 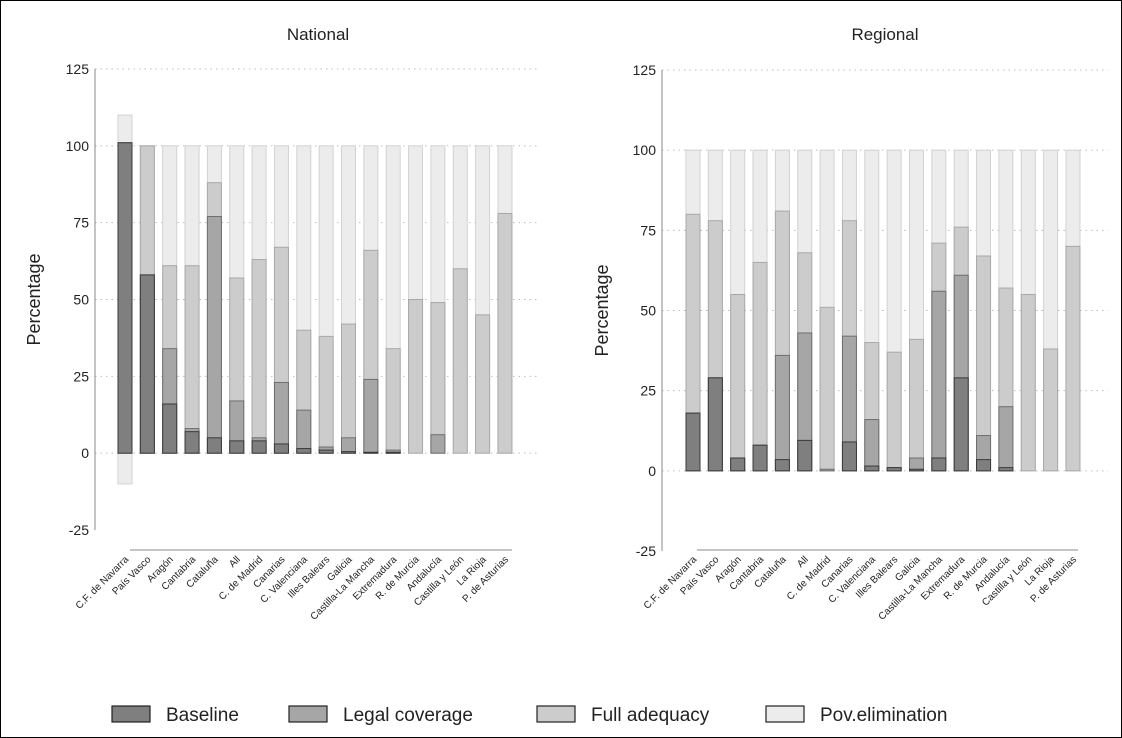 What do you see at coordinates (884, 34) in the screenshot?
I see `panel-title: Regional` at bounding box center [884, 34].